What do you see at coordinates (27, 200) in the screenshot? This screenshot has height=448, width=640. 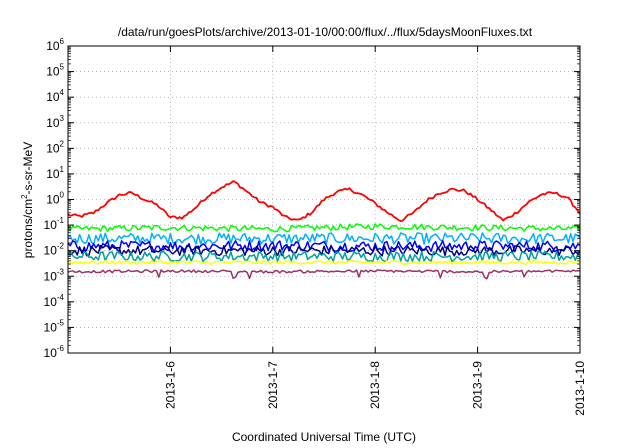 I see `y-axis-label: protons/cm2-s-sr-MeV` at bounding box center [27, 200].